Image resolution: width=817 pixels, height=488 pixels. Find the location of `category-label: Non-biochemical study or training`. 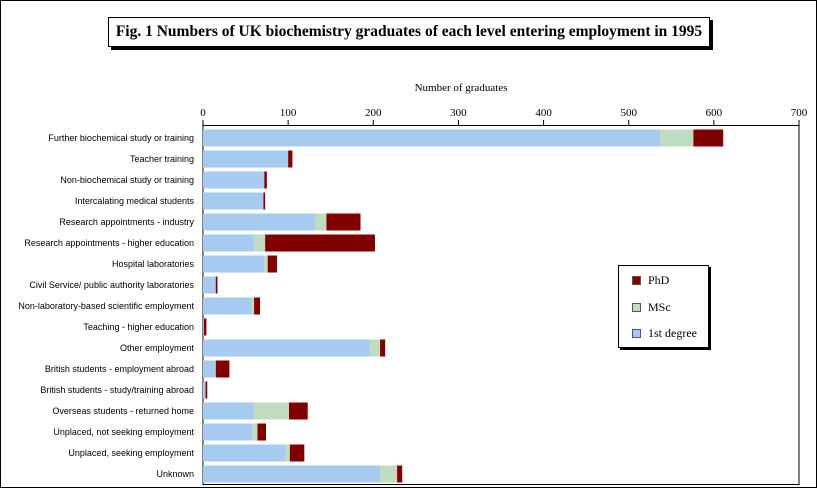

category-label: Non-biochemical study or training is located at coordinates (127, 180).